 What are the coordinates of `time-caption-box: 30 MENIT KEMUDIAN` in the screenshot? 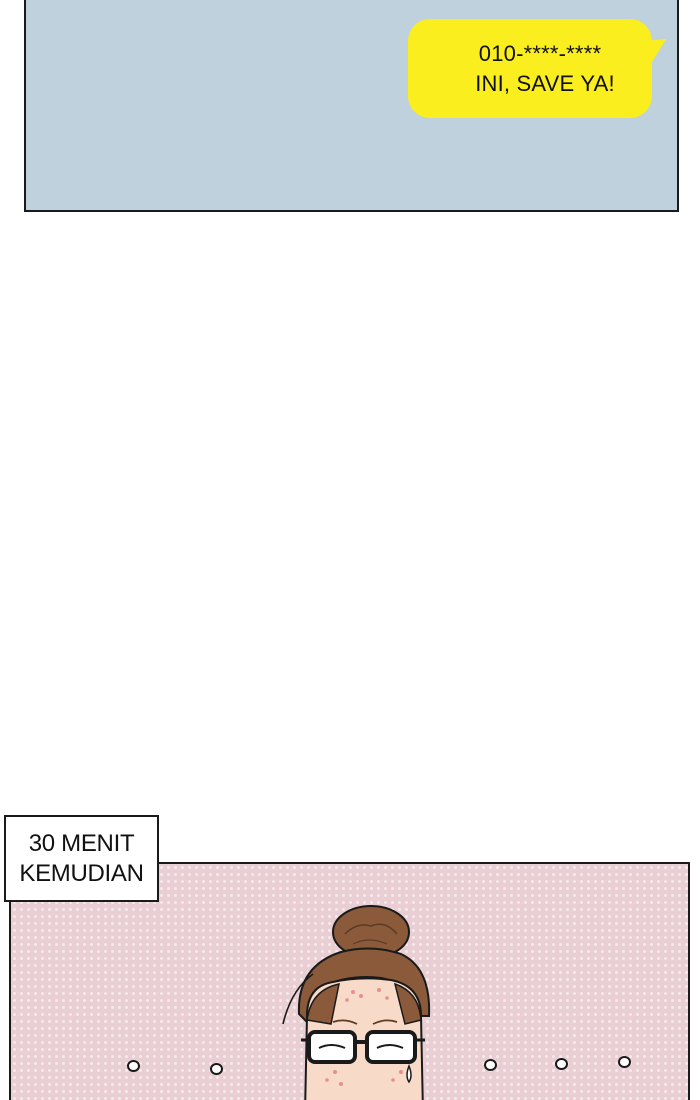 It's located at (81, 858).